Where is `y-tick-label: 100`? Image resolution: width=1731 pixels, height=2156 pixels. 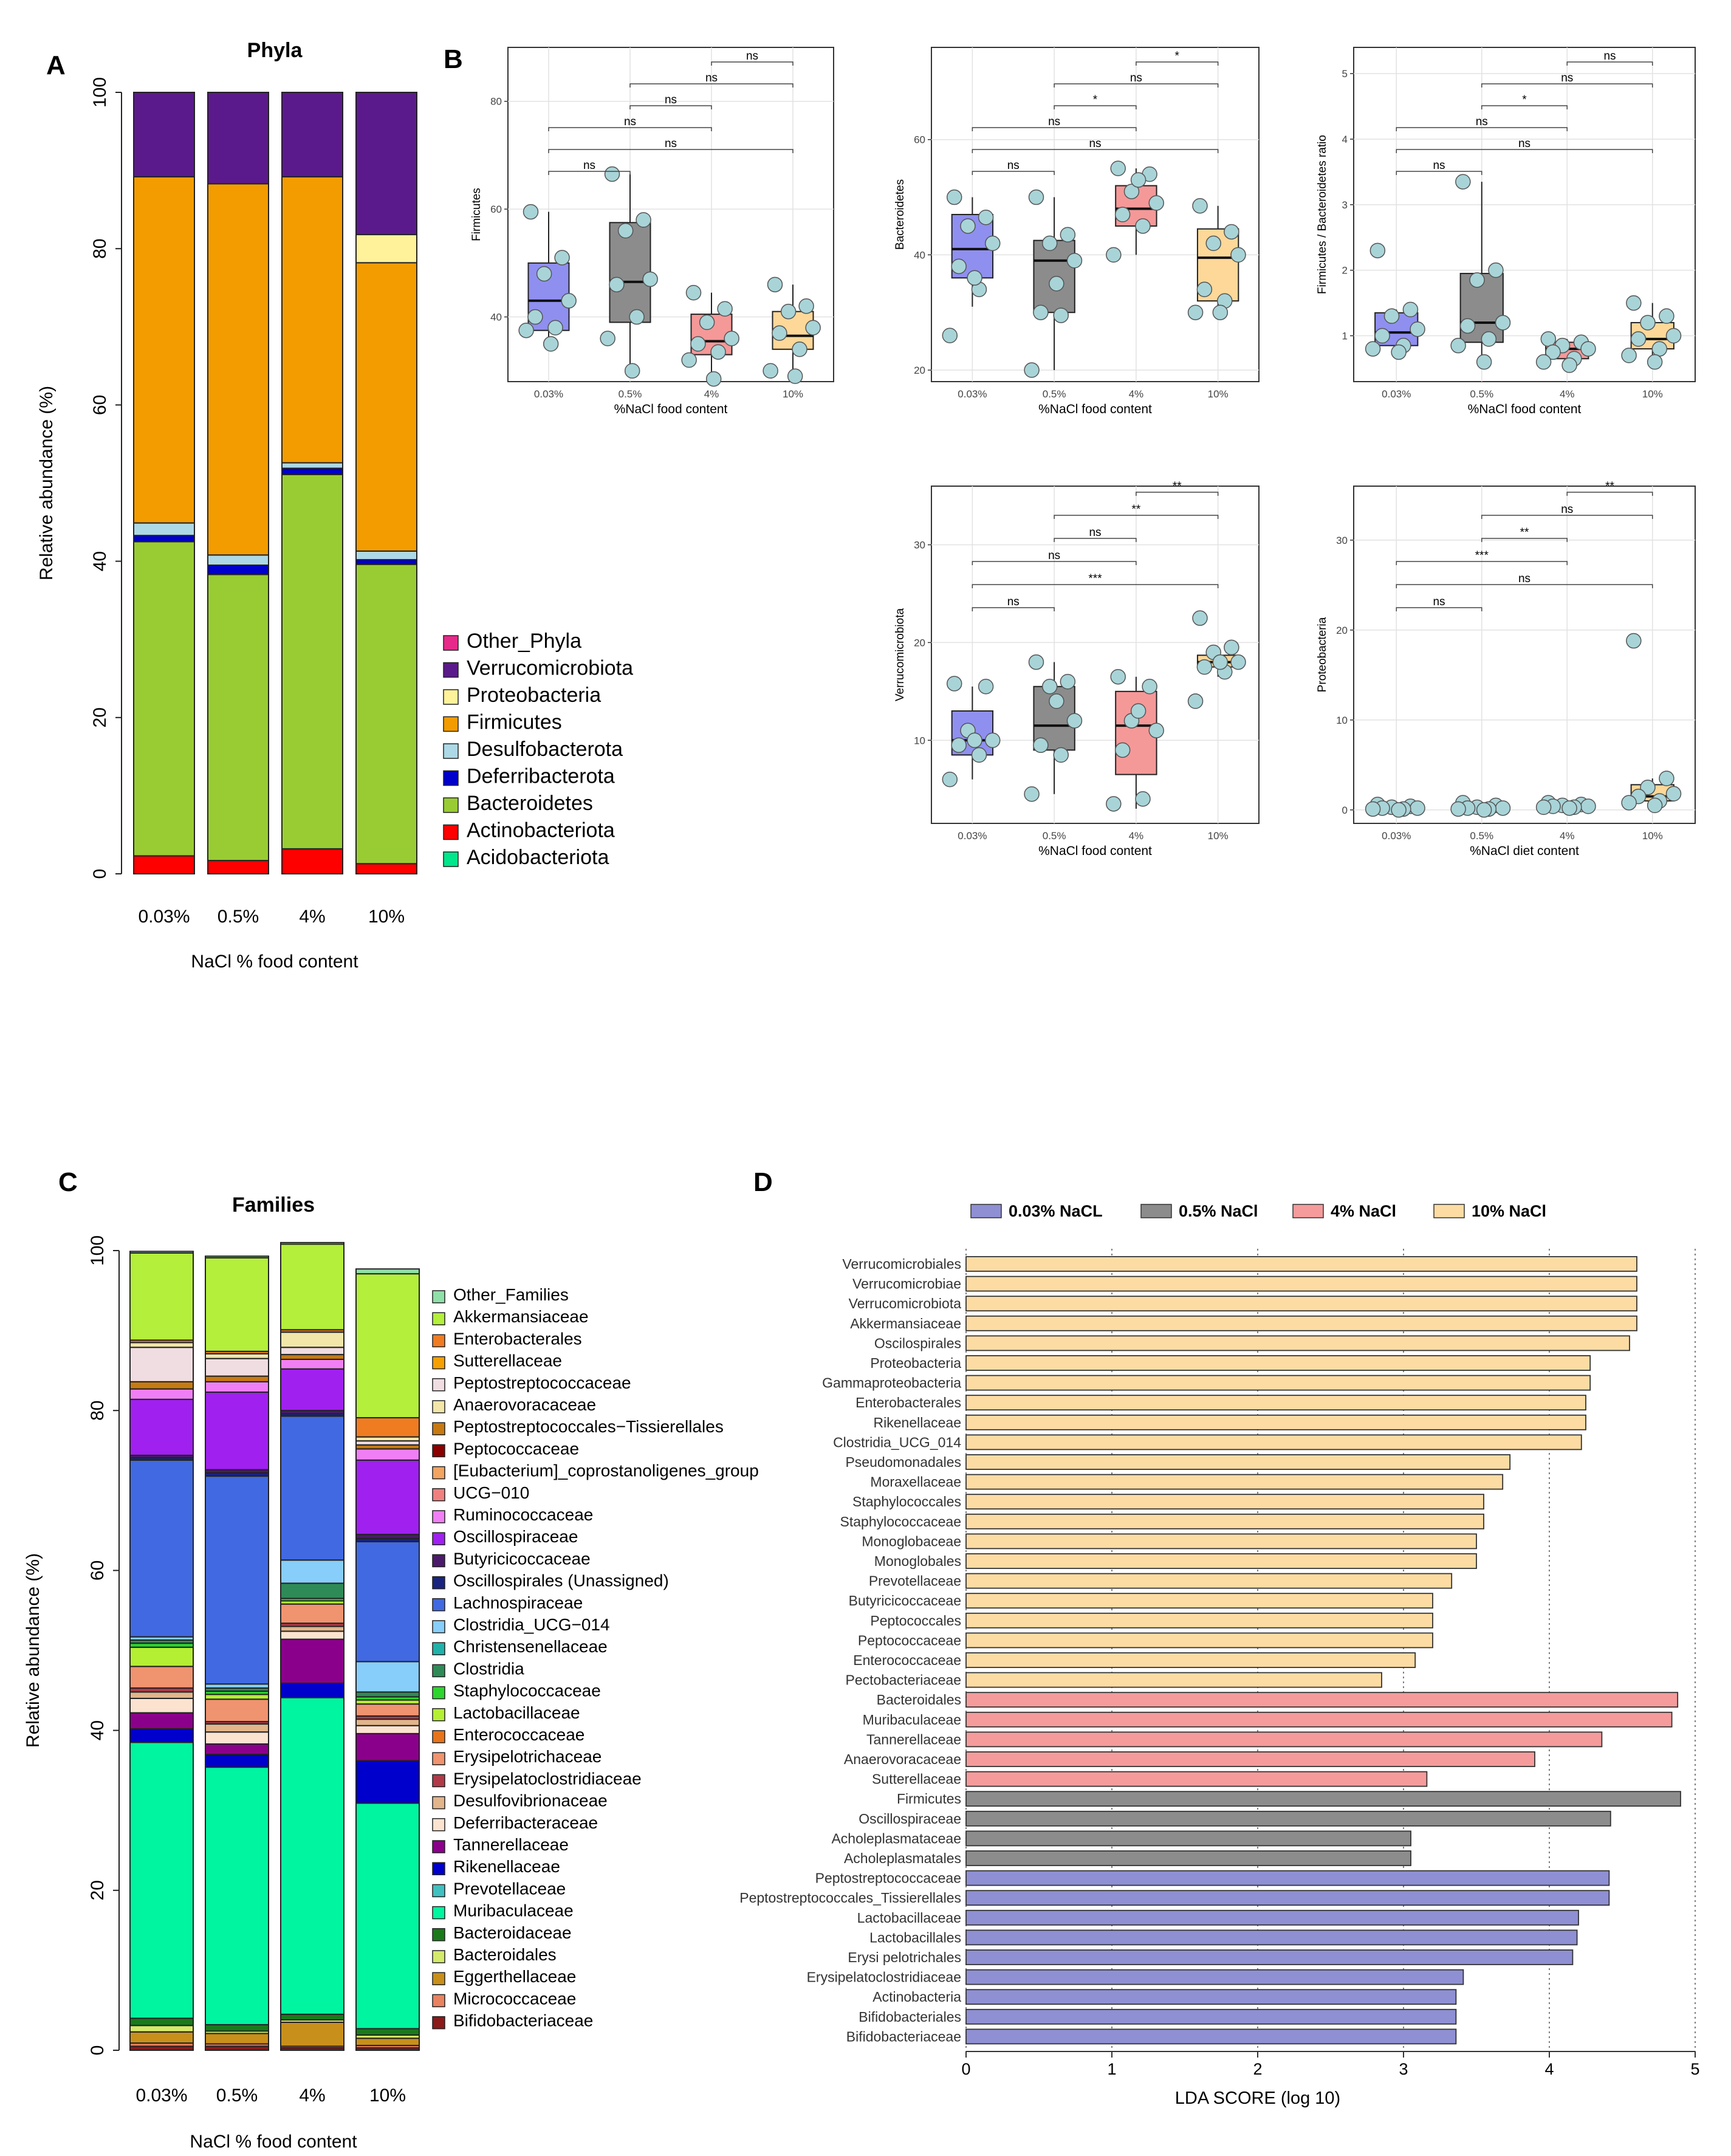
y-tick-label: 100 is located at coordinates (100, 92).